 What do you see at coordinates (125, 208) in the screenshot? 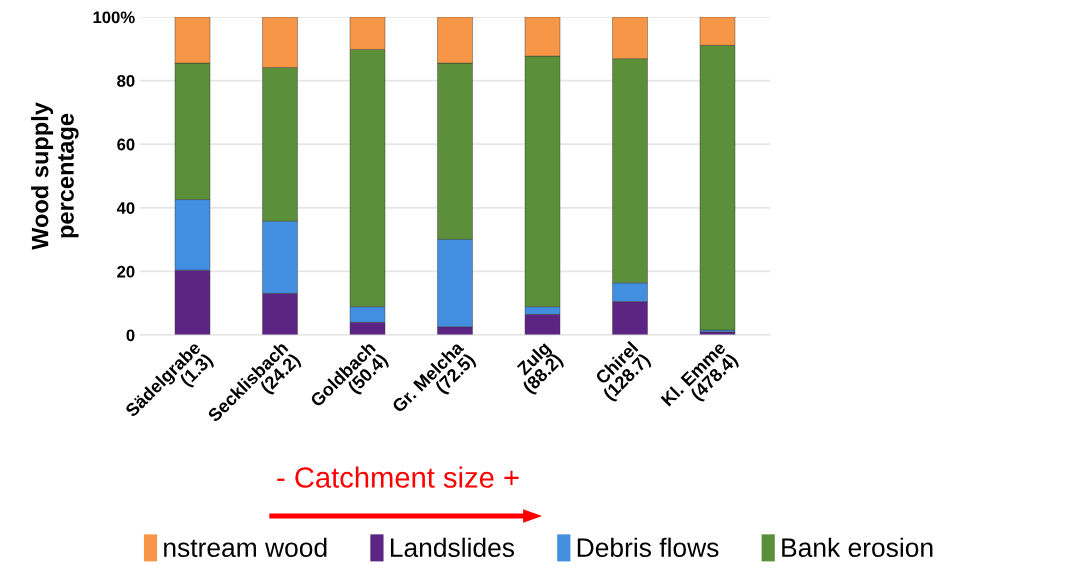
I see `y-tick-label: 40` at bounding box center [125, 208].